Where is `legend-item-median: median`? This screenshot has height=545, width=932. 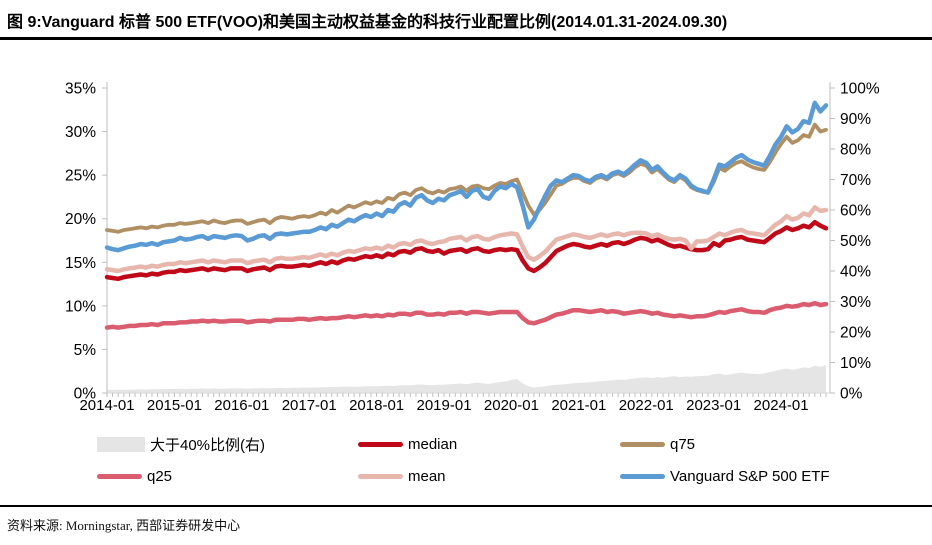
legend-item-median: median is located at coordinates (407, 444).